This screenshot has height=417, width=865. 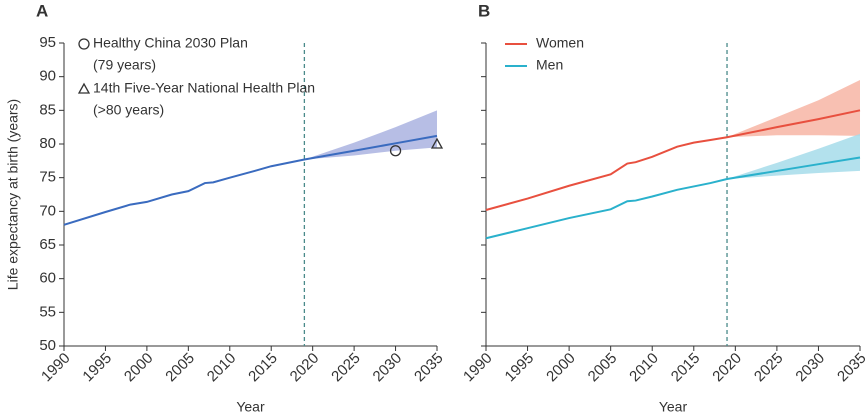 What do you see at coordinates (47, 345) in the screenshot?
I see `y-tick-label: 50` at bounding box center [47, 345].